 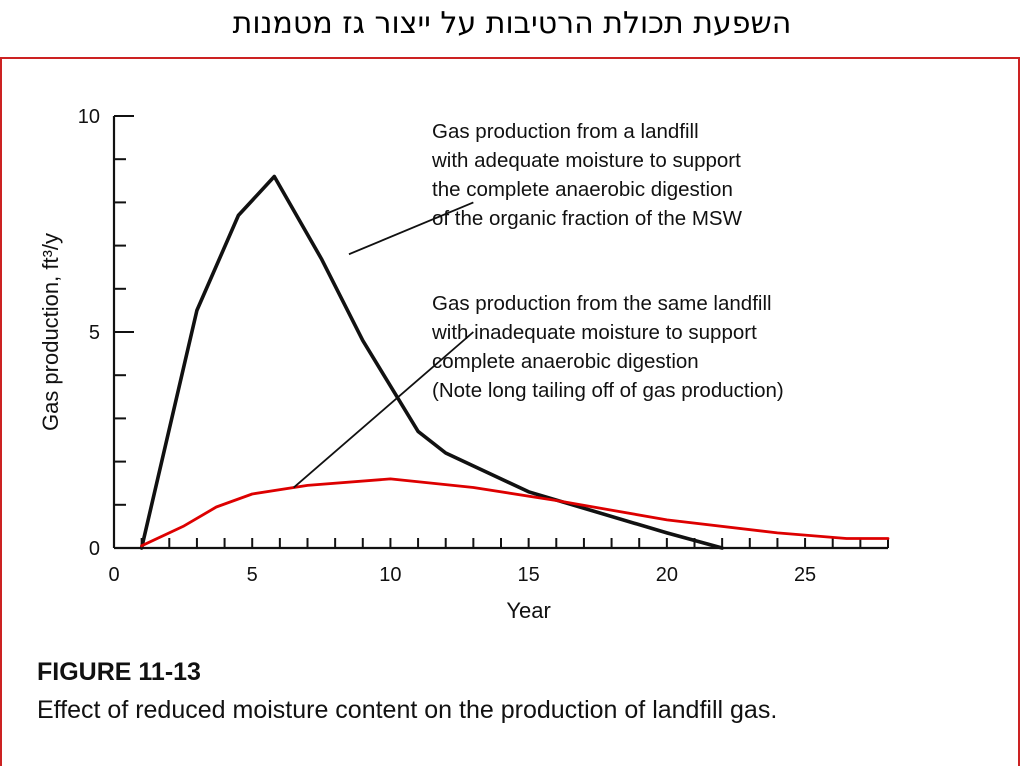 What do you see at coordinates (586, 160) in the screenshot?
I see `annotation-text-line: with adequate moisture to support` at bounding box center [586, 160].